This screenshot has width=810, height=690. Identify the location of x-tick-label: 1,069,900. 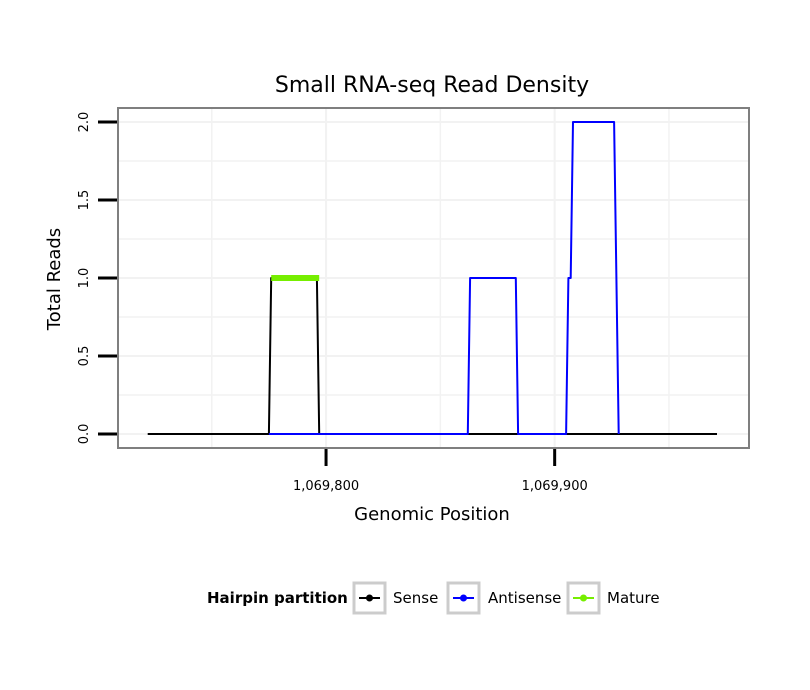
(555, 486).